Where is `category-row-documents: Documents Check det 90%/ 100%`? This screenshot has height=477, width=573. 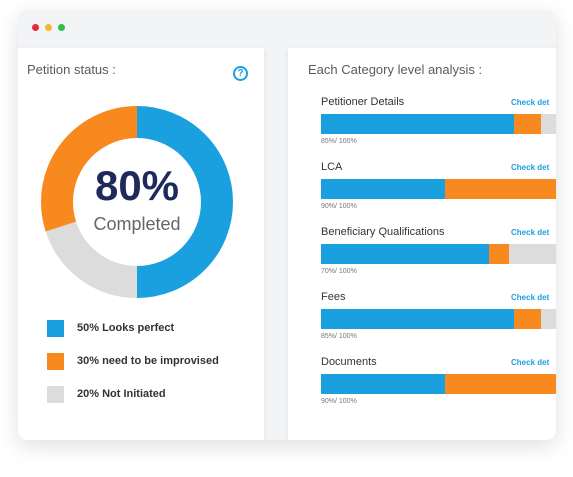
category-row-documents: Documents Check det 90%/ 100% is located at coordinates (438, 386).